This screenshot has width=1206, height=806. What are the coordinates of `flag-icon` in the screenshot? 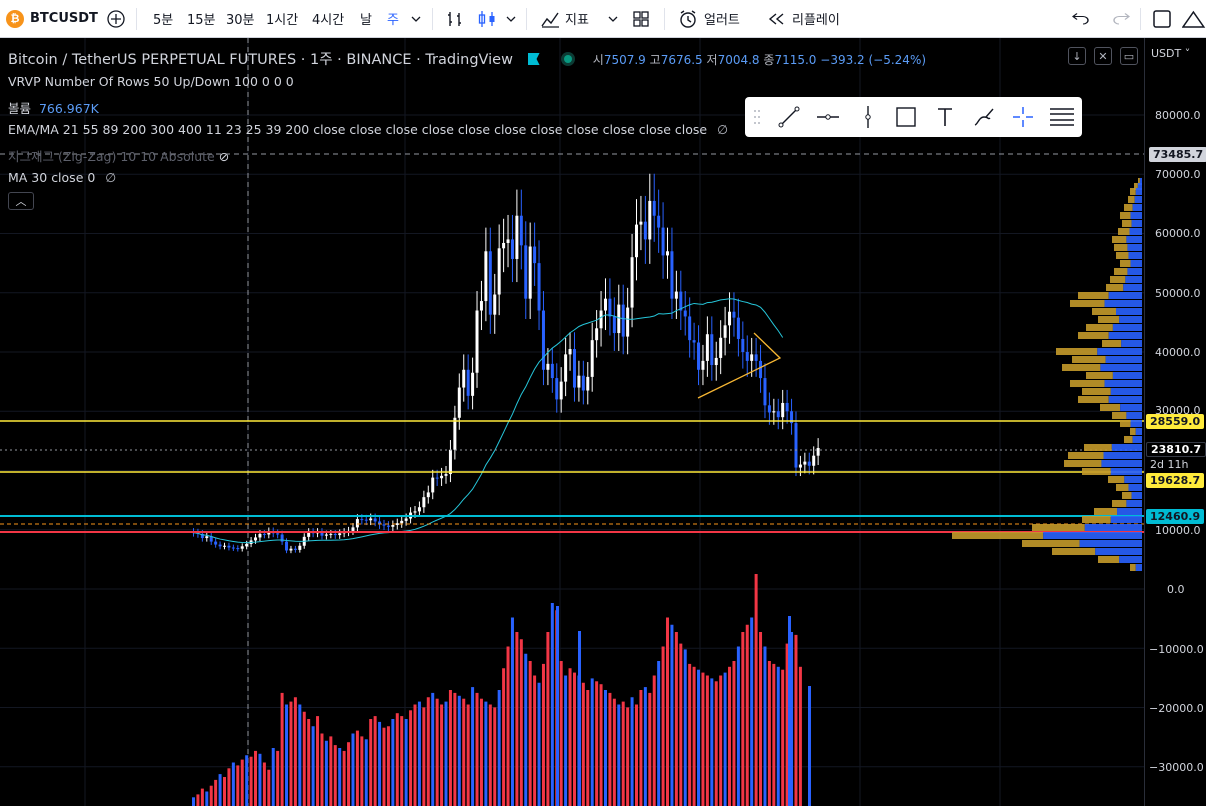 It's located at (533, 59).